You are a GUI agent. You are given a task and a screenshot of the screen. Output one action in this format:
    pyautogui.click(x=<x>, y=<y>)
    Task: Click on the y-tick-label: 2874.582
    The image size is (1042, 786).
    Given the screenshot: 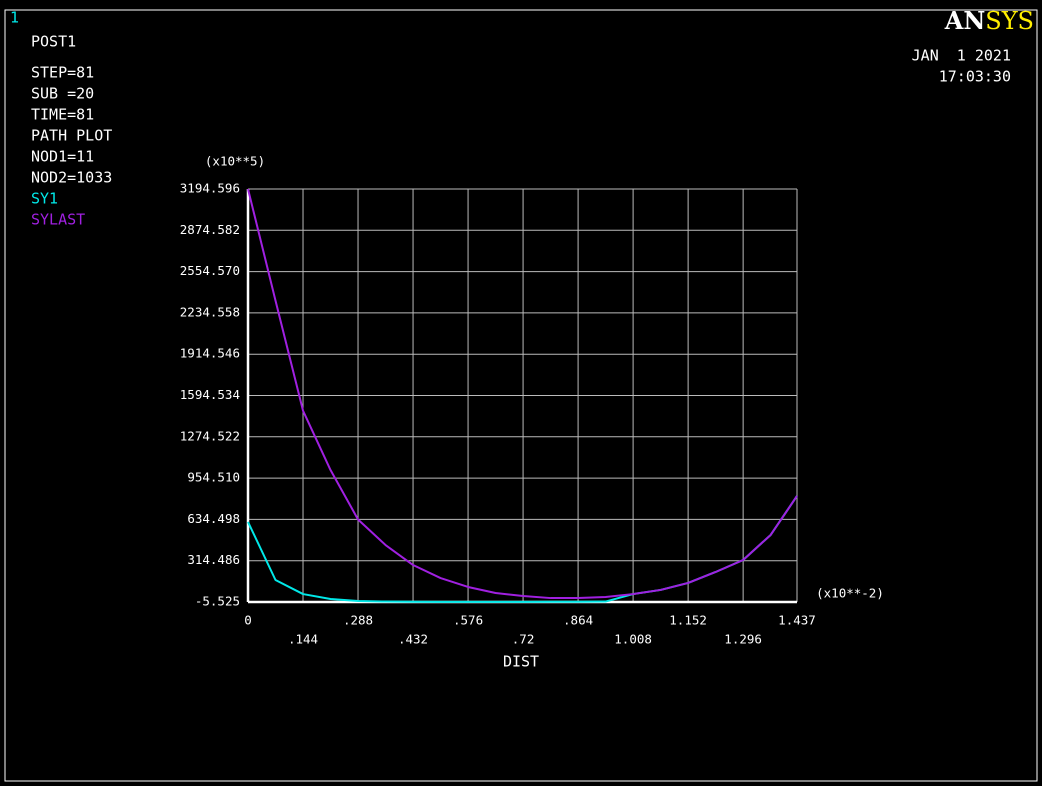 What is the action you would take?
    pyautogui.click(x=210, y=229)
    